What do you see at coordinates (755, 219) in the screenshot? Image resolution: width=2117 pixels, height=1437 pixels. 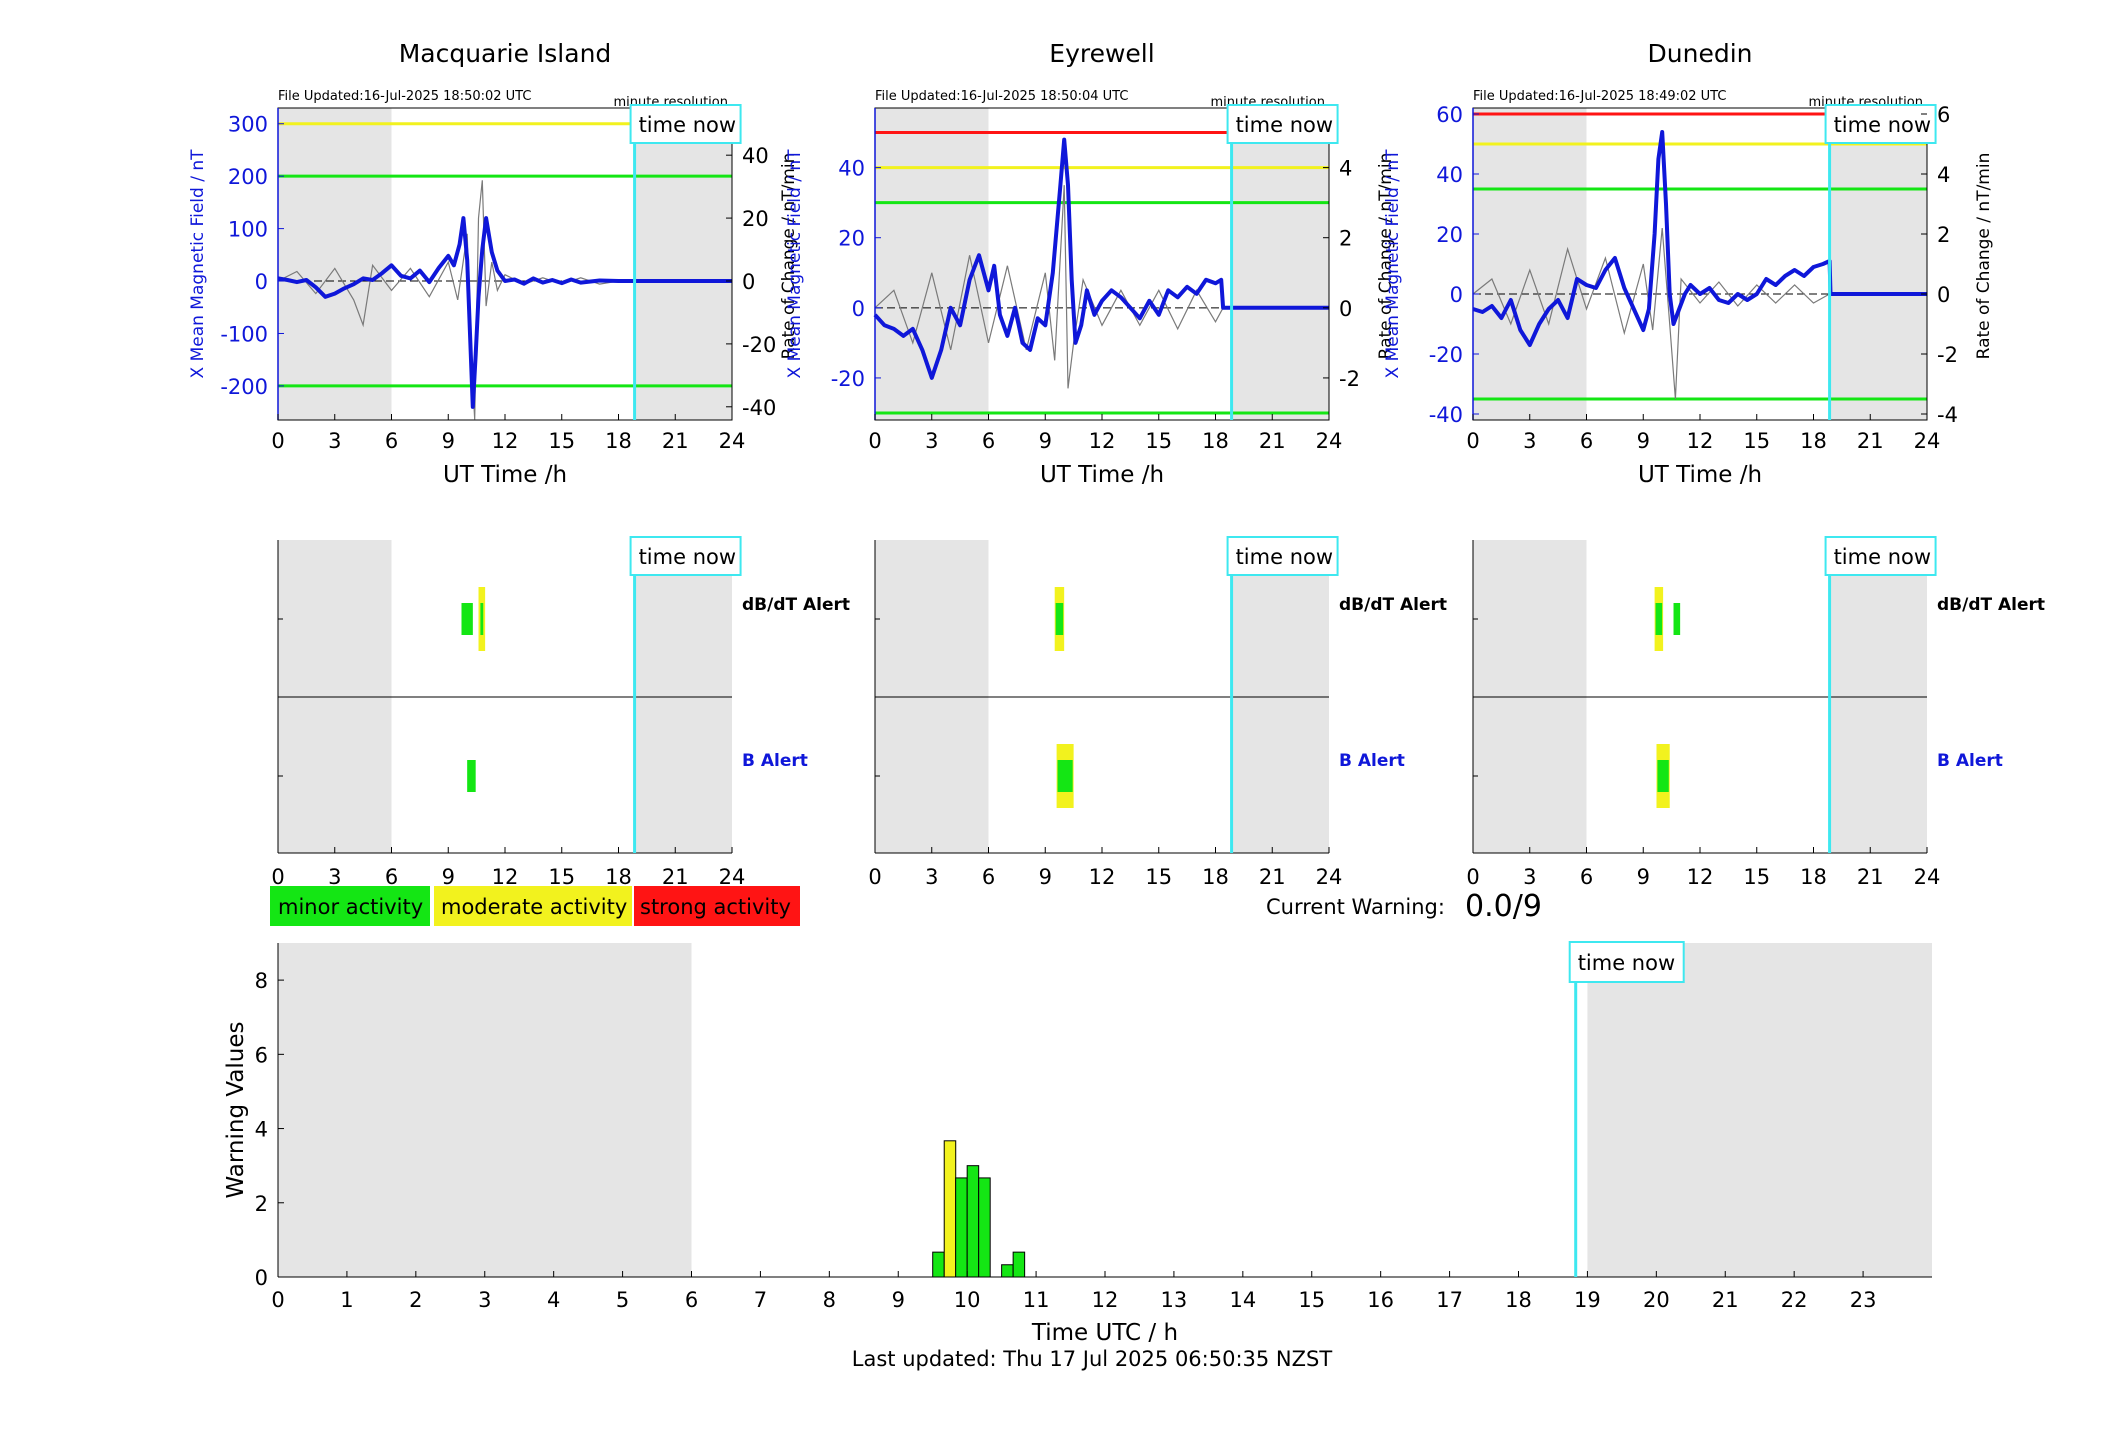 I see `y-right-tick-label: 20` at bounding box center [755, 219].